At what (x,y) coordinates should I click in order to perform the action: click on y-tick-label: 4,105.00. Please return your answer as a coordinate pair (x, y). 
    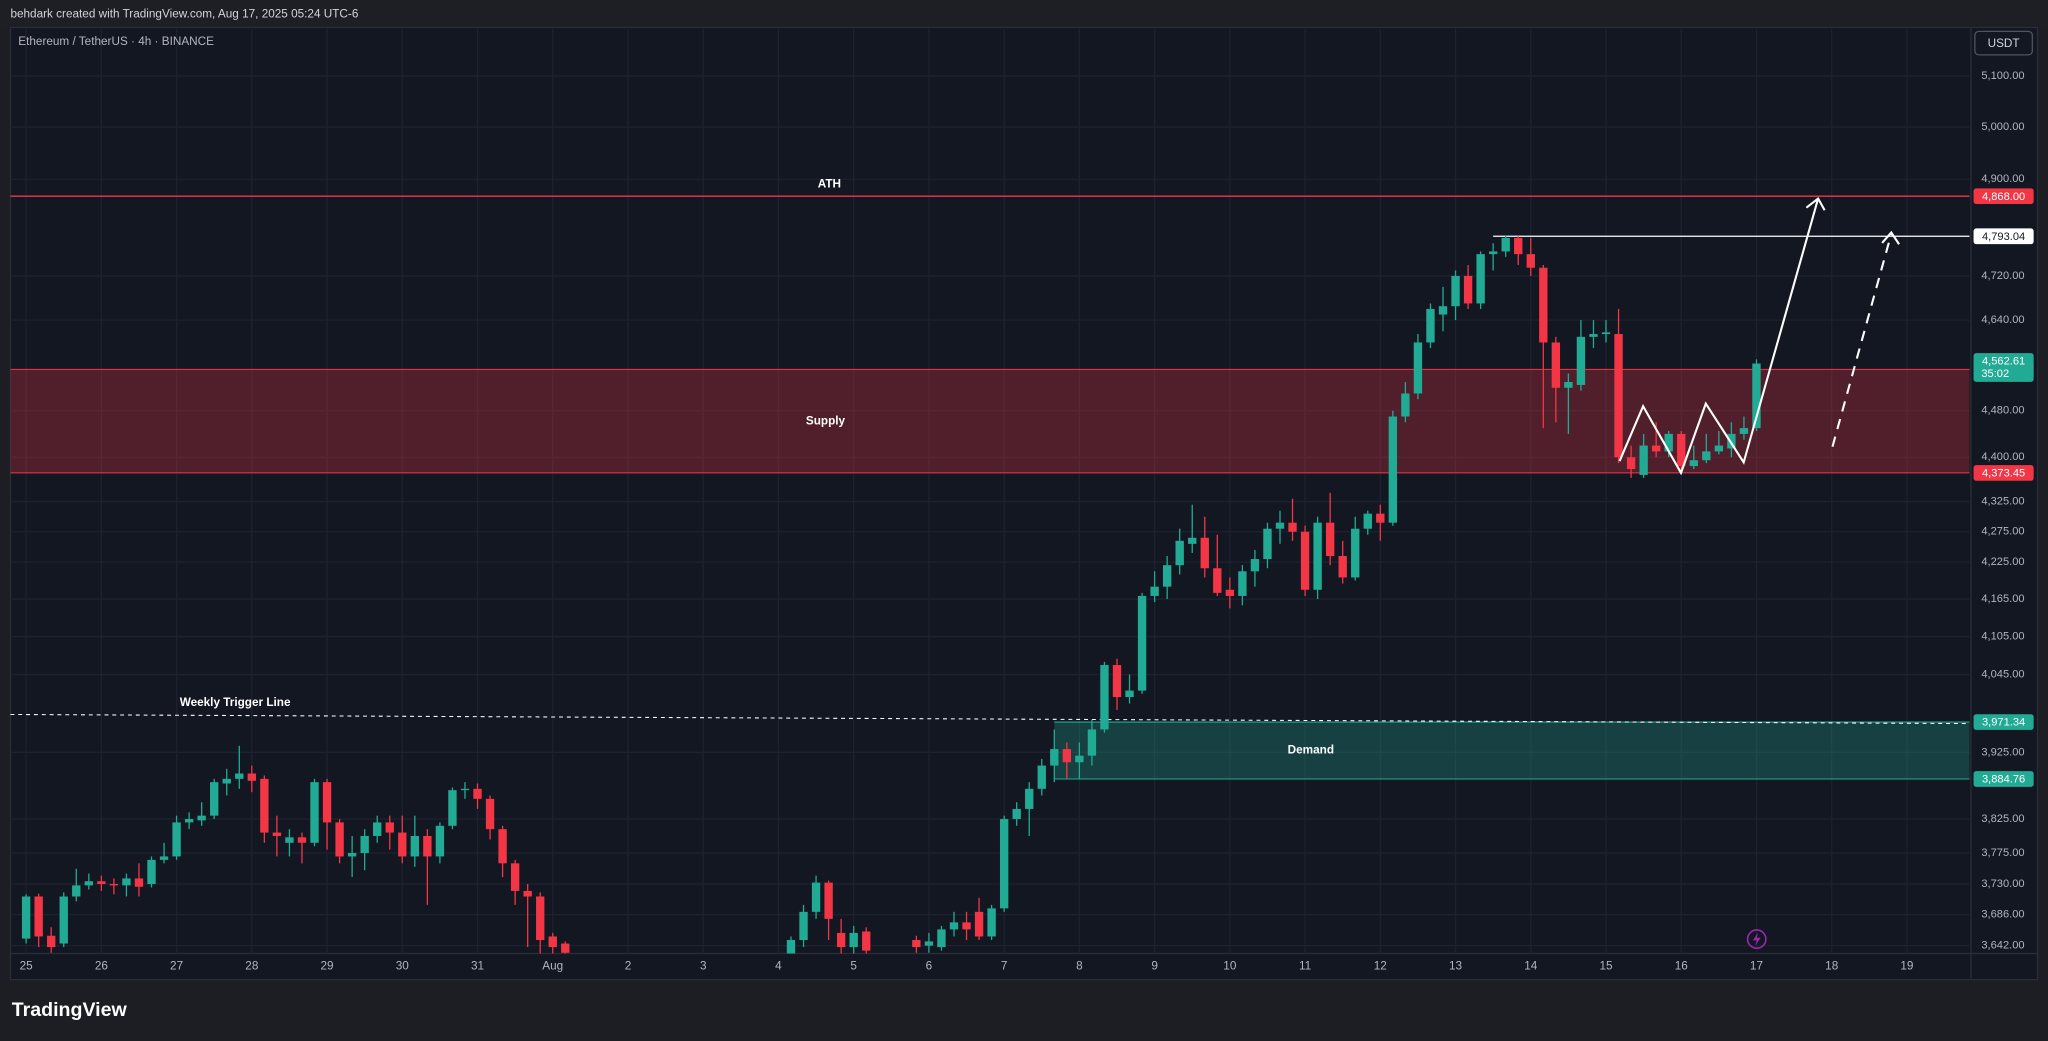
    Looking at the image, I should click on (2002, 636).